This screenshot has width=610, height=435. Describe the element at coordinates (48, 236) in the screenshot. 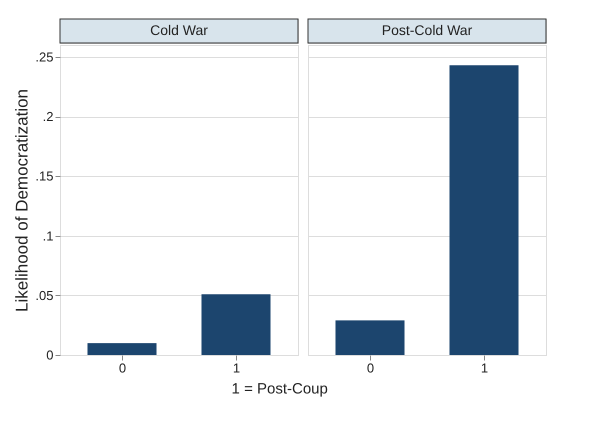

I see `y-tick-label: .1` at that location.